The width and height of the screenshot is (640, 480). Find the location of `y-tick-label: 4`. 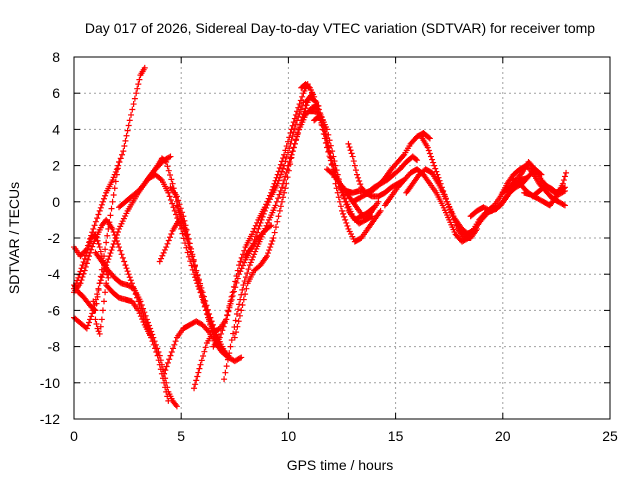

y-tick-label: 4 is located at coordinates (56, 129).